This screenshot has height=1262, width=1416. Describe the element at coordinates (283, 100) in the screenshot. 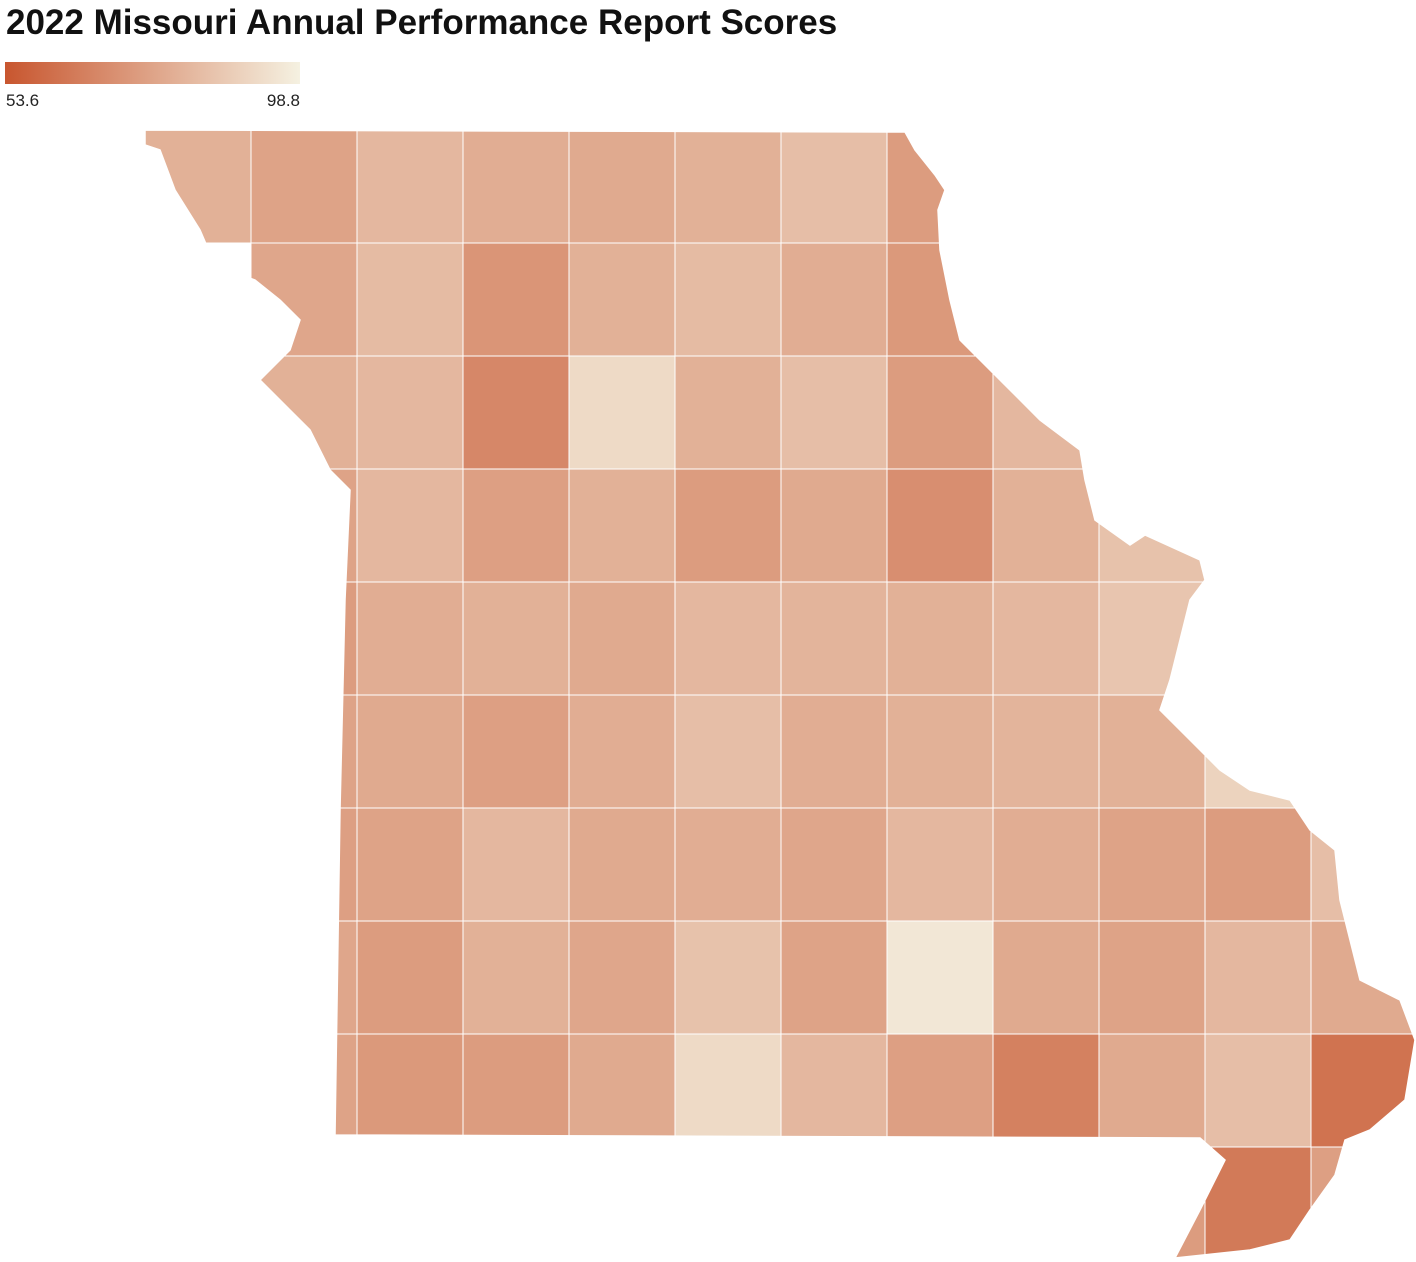

I see `legend-max-label: 98.8` at that location.